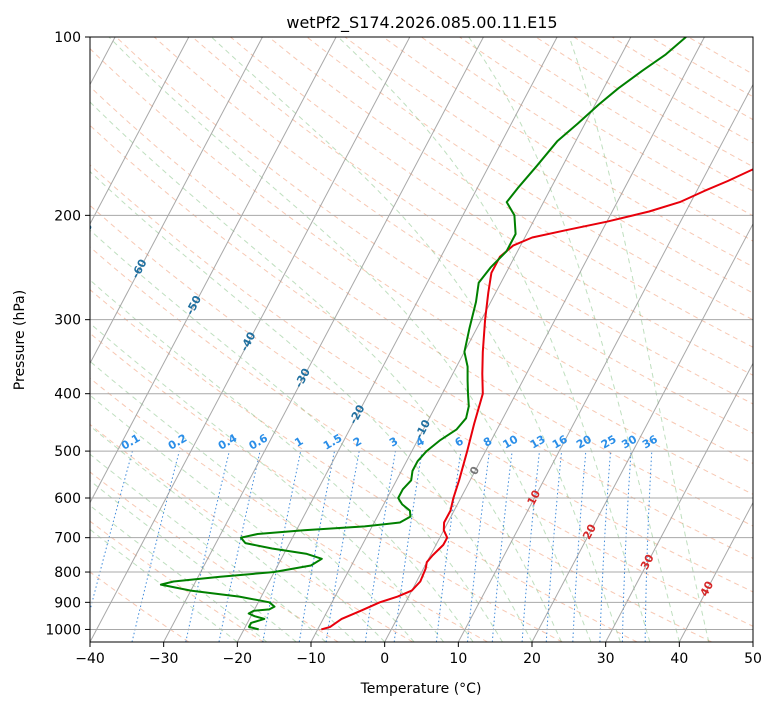 The width and height of the screenshot is (775, 708). Describe the element at coordinates (589, 532) in the screenshot. I see `isotherm-label: 20` at that location.